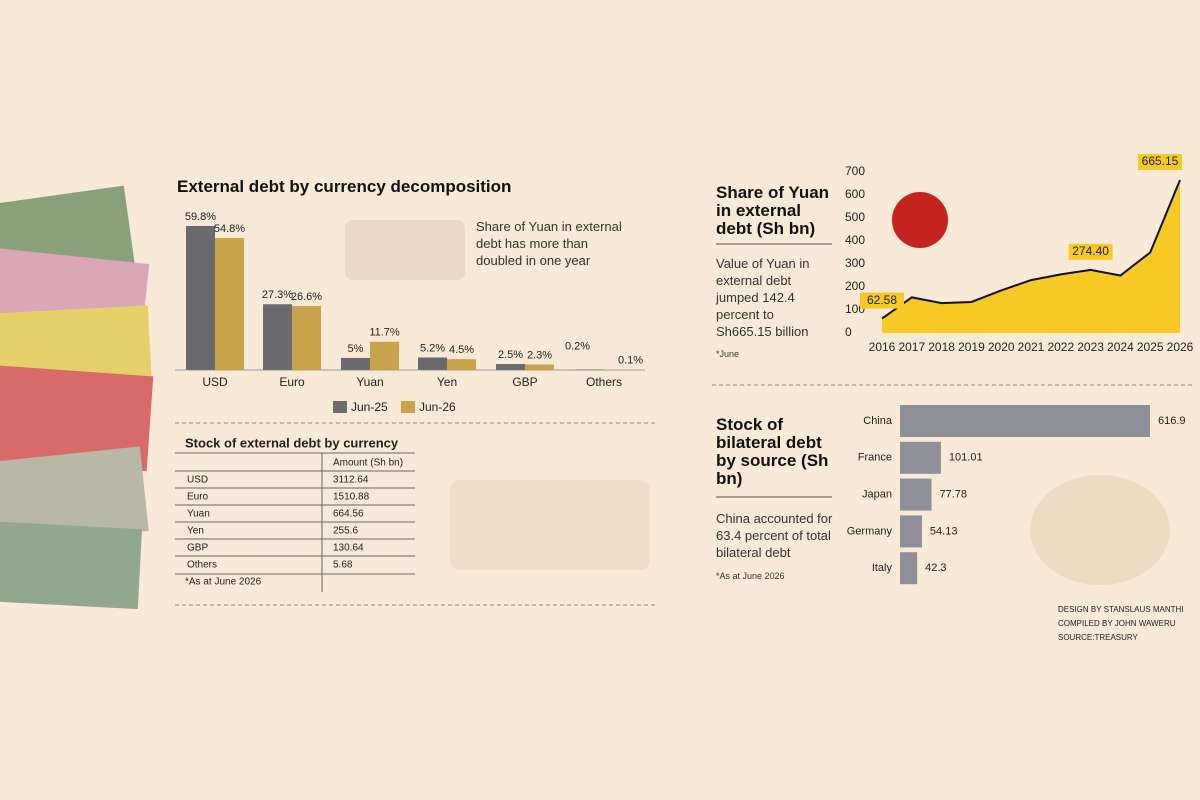  I want to click on credit: SOURCE:TREASURY, so click(1098, 637).